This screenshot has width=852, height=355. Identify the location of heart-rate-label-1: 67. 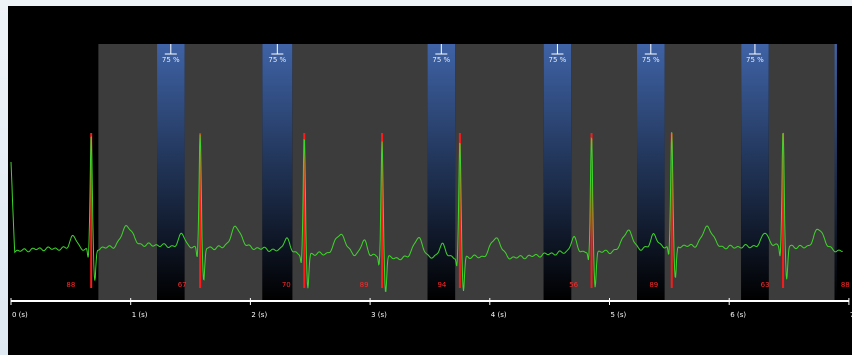
(182, 285).